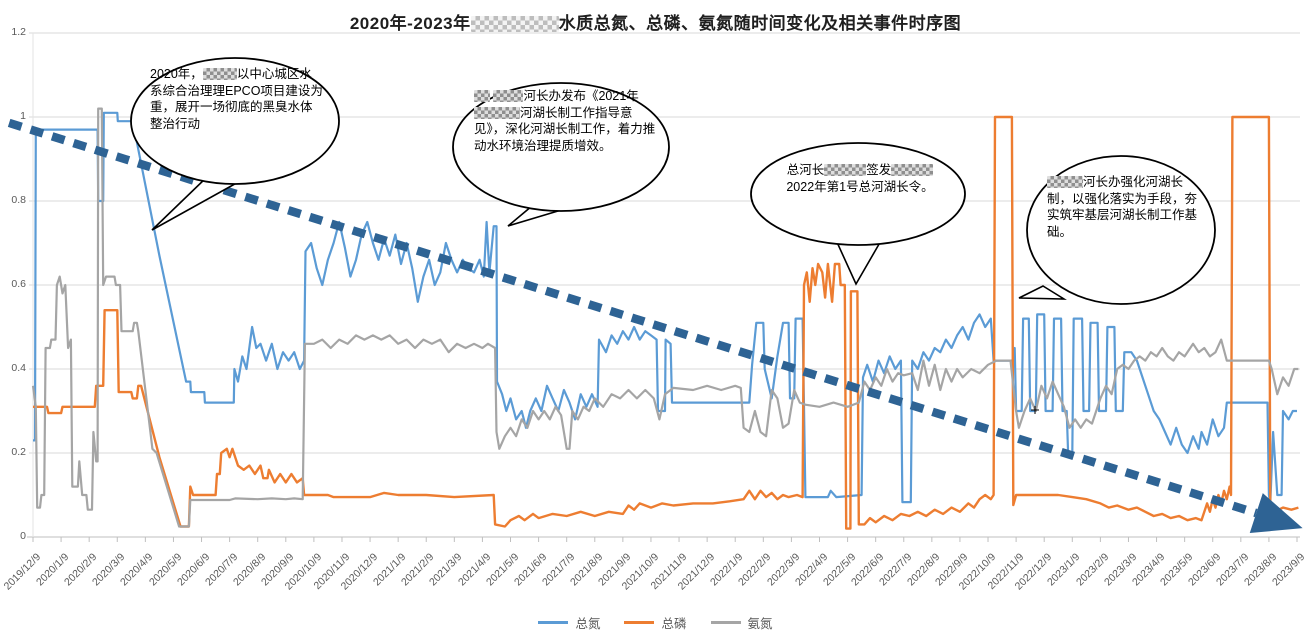  I want to click on legend-item-total-nitrogen: 总氮, so click(569, 622).